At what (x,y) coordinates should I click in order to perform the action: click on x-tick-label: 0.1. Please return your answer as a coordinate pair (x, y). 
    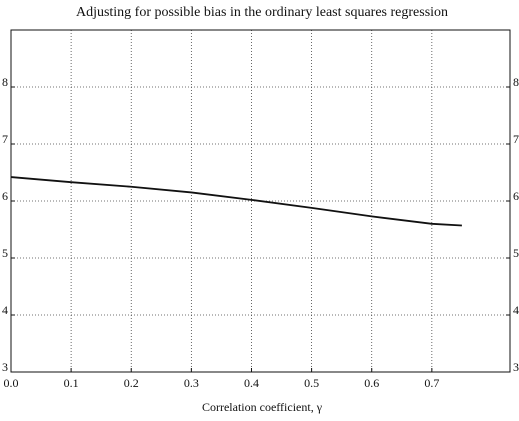
    Looking at the image, I should click on (71, 383).